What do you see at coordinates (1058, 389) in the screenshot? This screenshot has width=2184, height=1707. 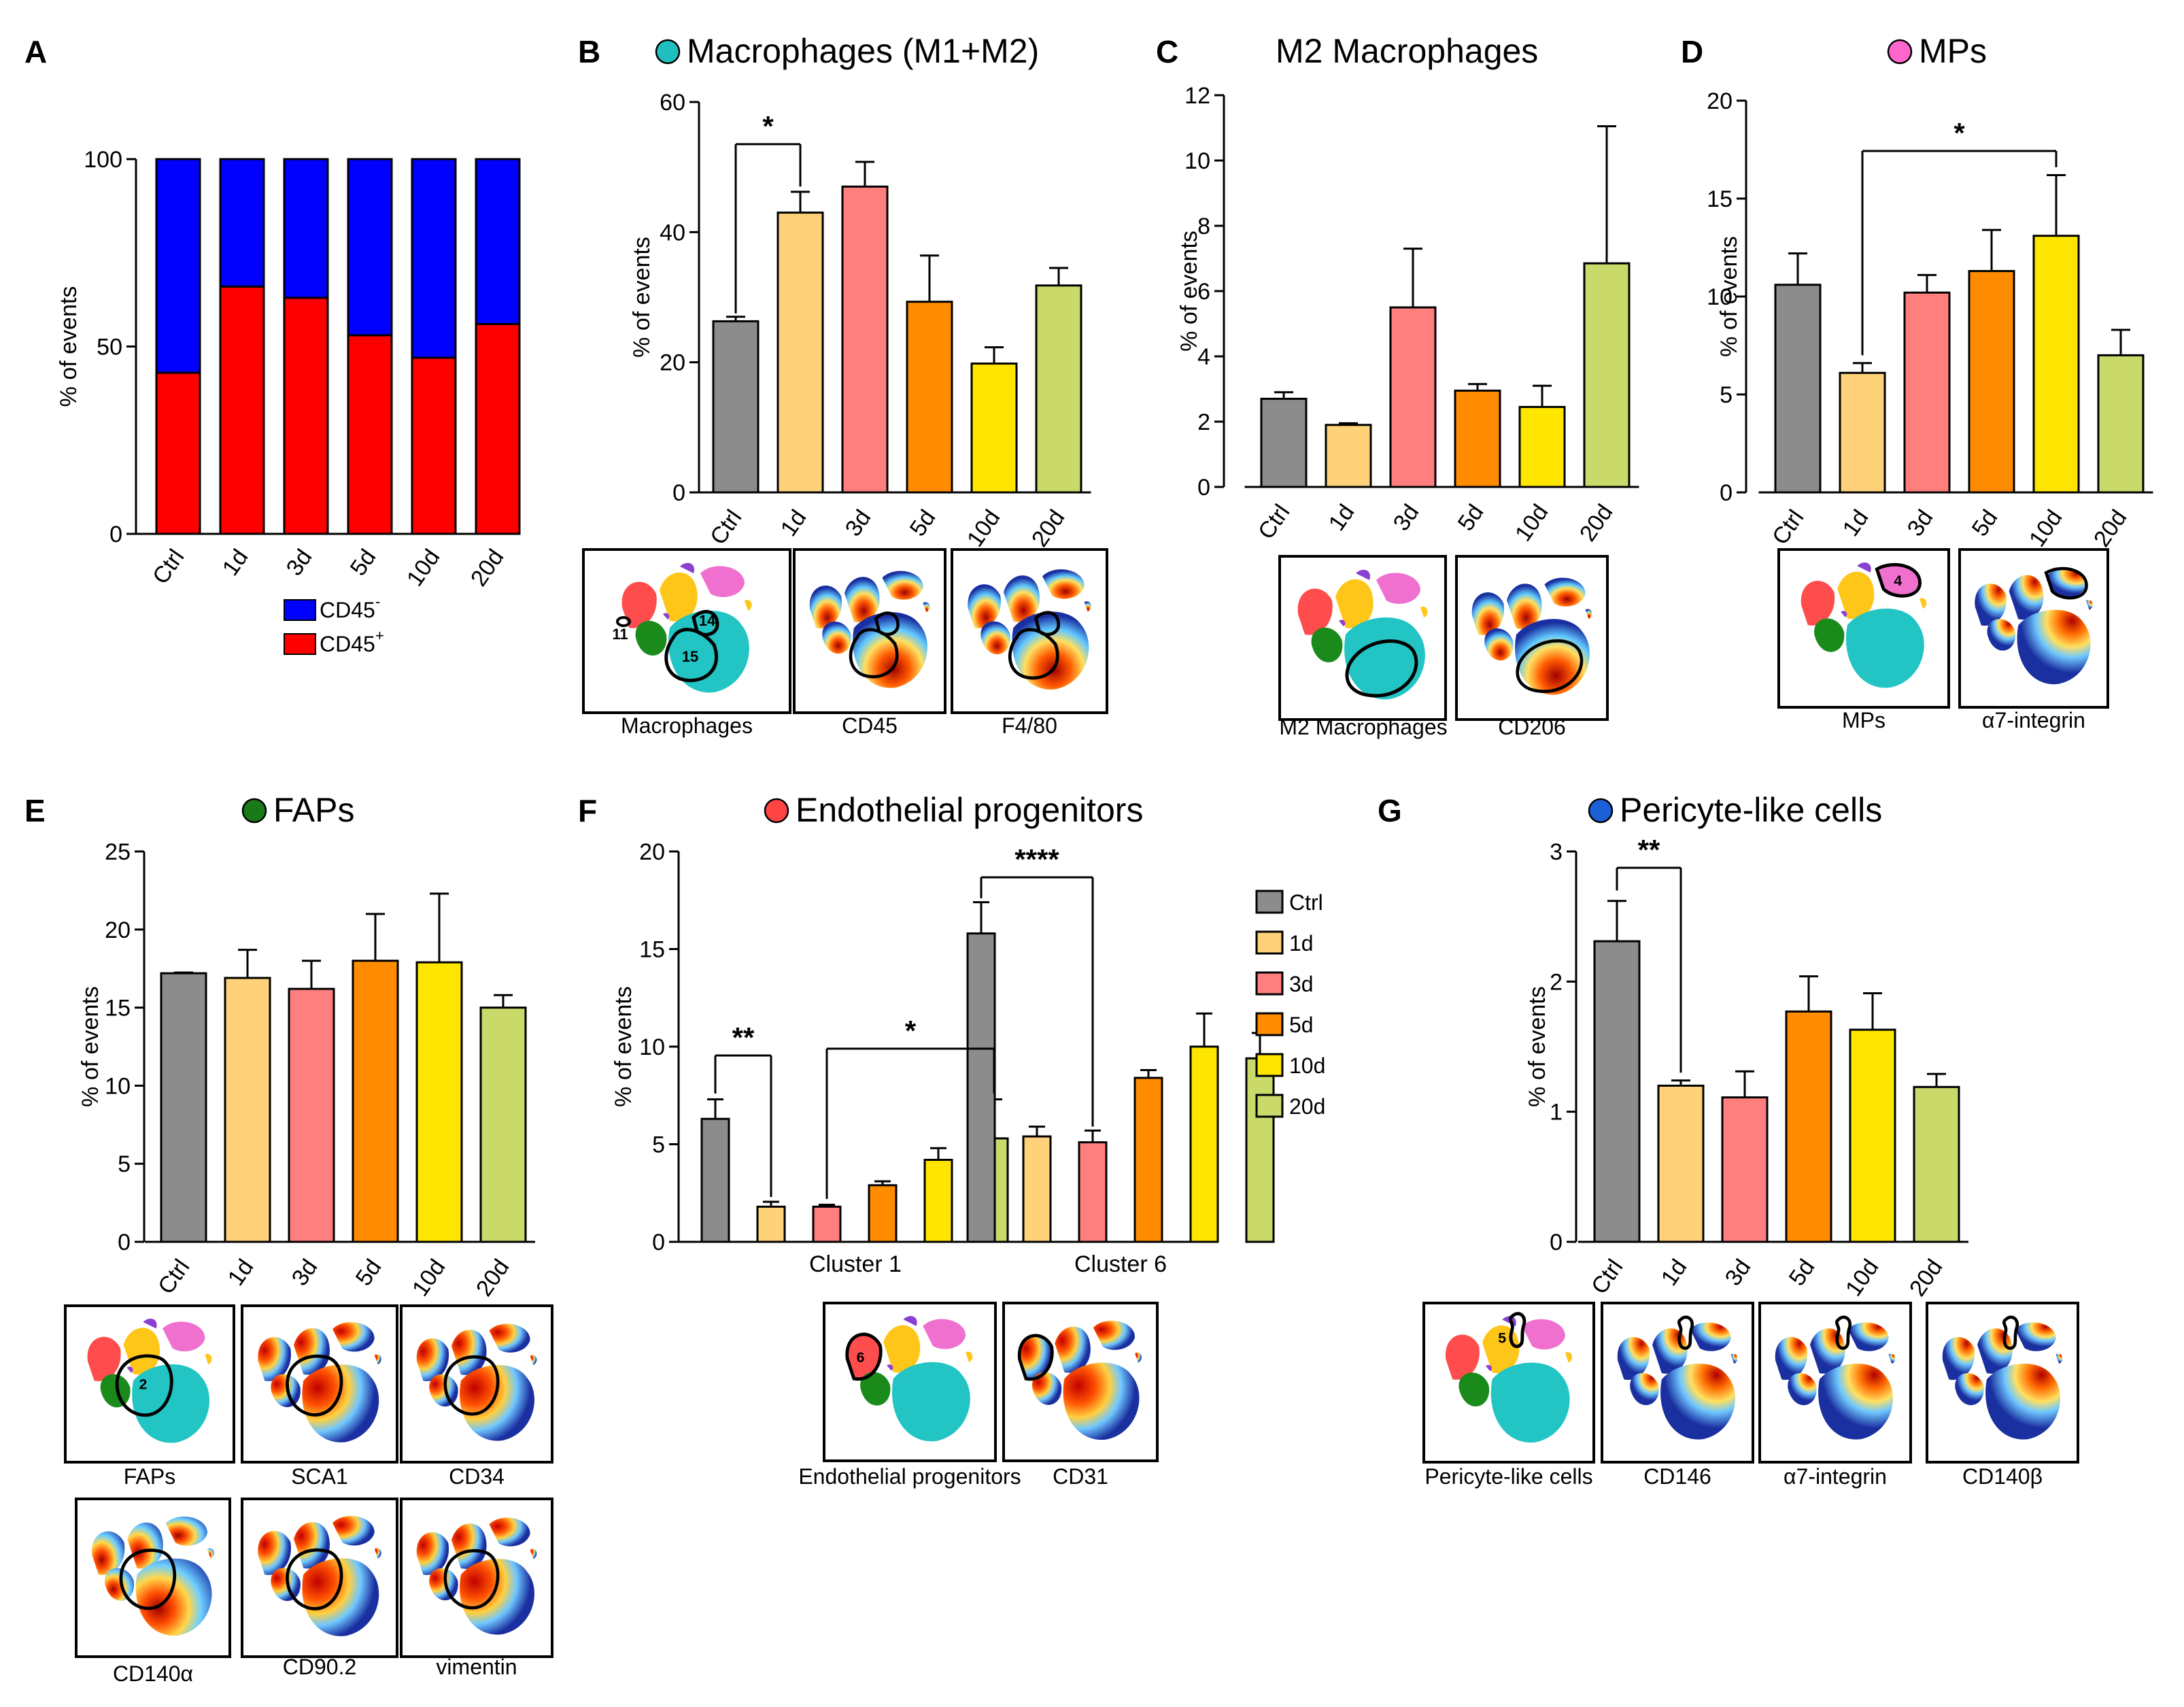 I see `bar-B-20d` at bounding box center [1058, 389].